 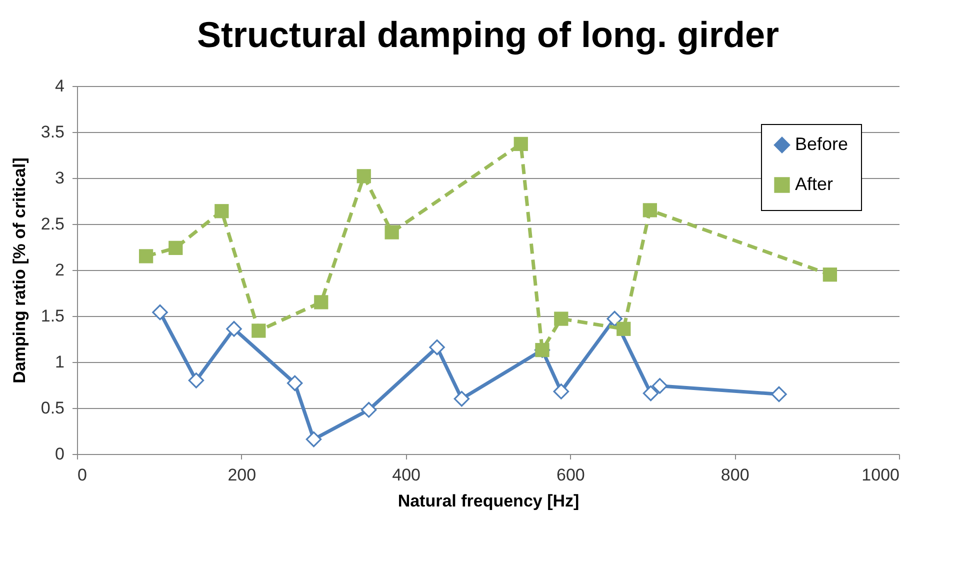 What do you see at coordinates (570, 475) in the screenshot?
I see `x-tick-label: 600` at bounding box center [570, 475].